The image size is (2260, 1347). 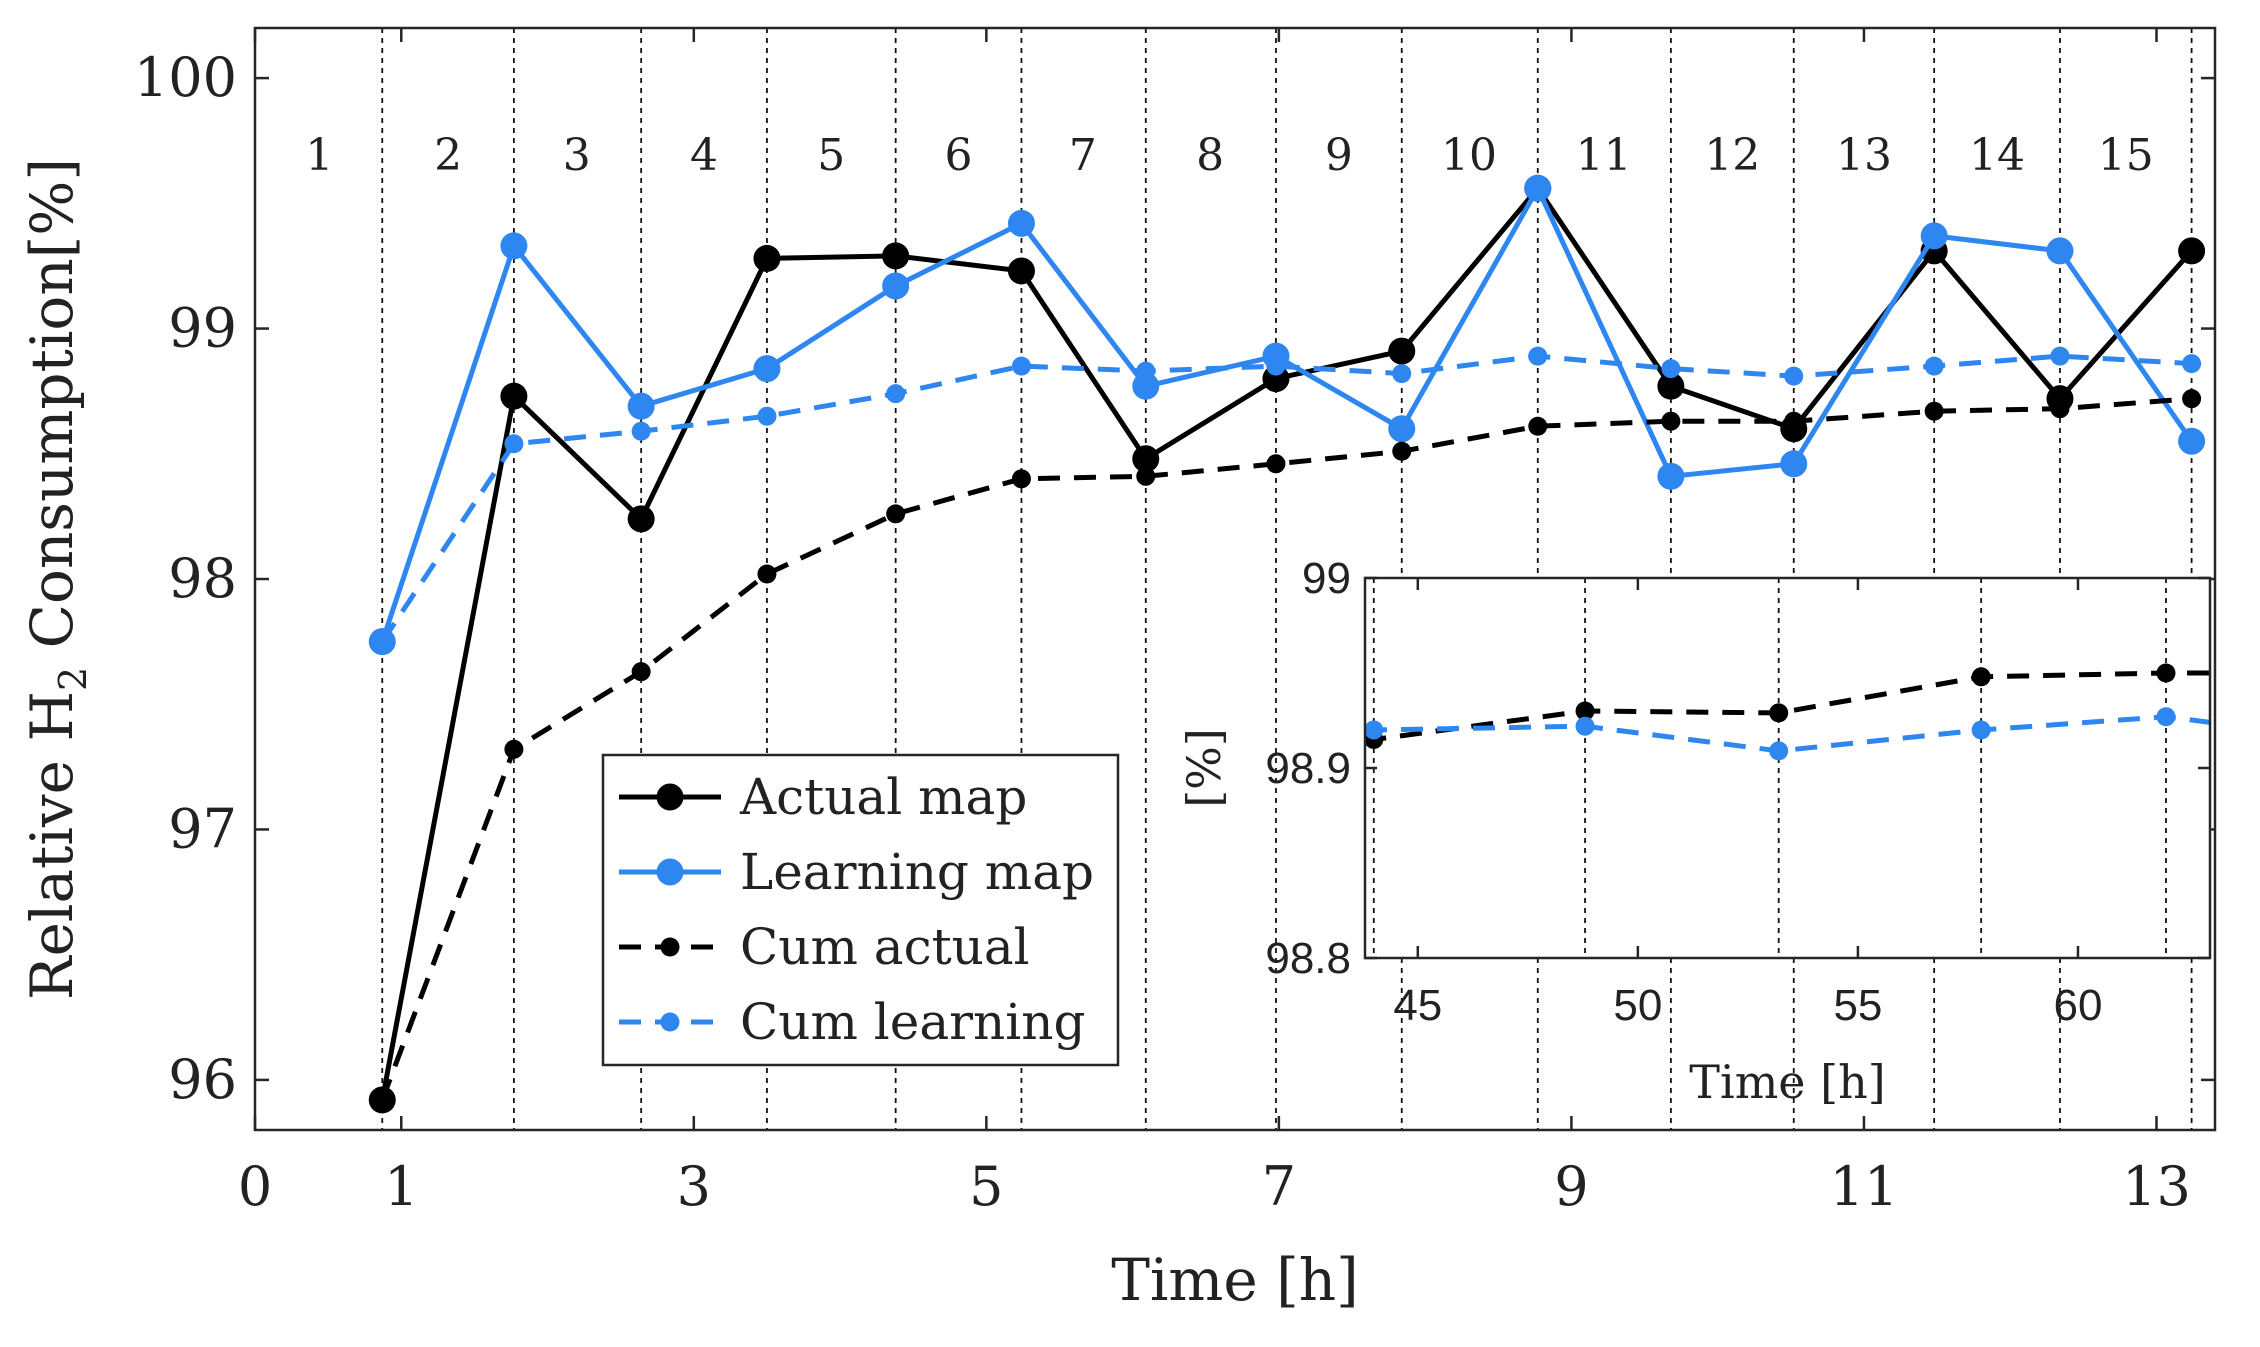 What do you see at coordinates (185, 77) in the screenshot?
I see `y-tick-label: 100` at bounding box center [185, 77].